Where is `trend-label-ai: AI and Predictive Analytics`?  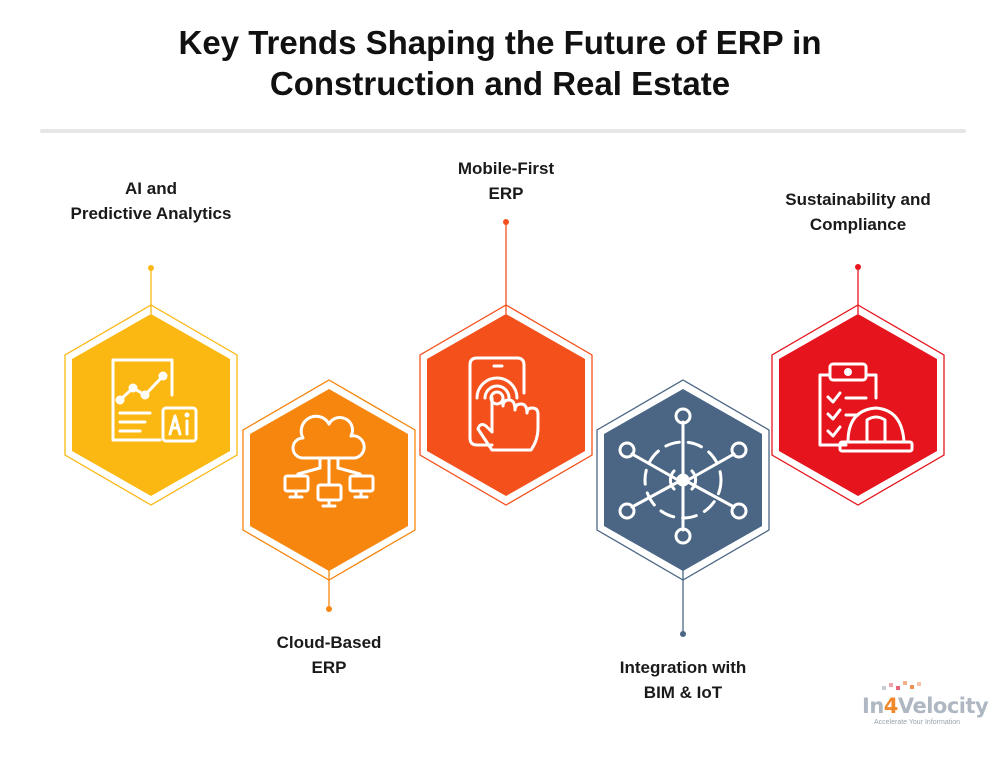
trend-label-ai: AI and Predictive Analytics is located at coordinates (151, 201).